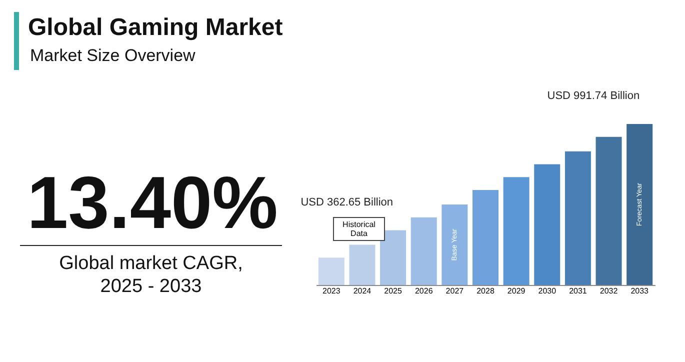  Describe the element at coordinates (516, 291) in the screenshot. I see `x-tick-label: 2029` at that location.